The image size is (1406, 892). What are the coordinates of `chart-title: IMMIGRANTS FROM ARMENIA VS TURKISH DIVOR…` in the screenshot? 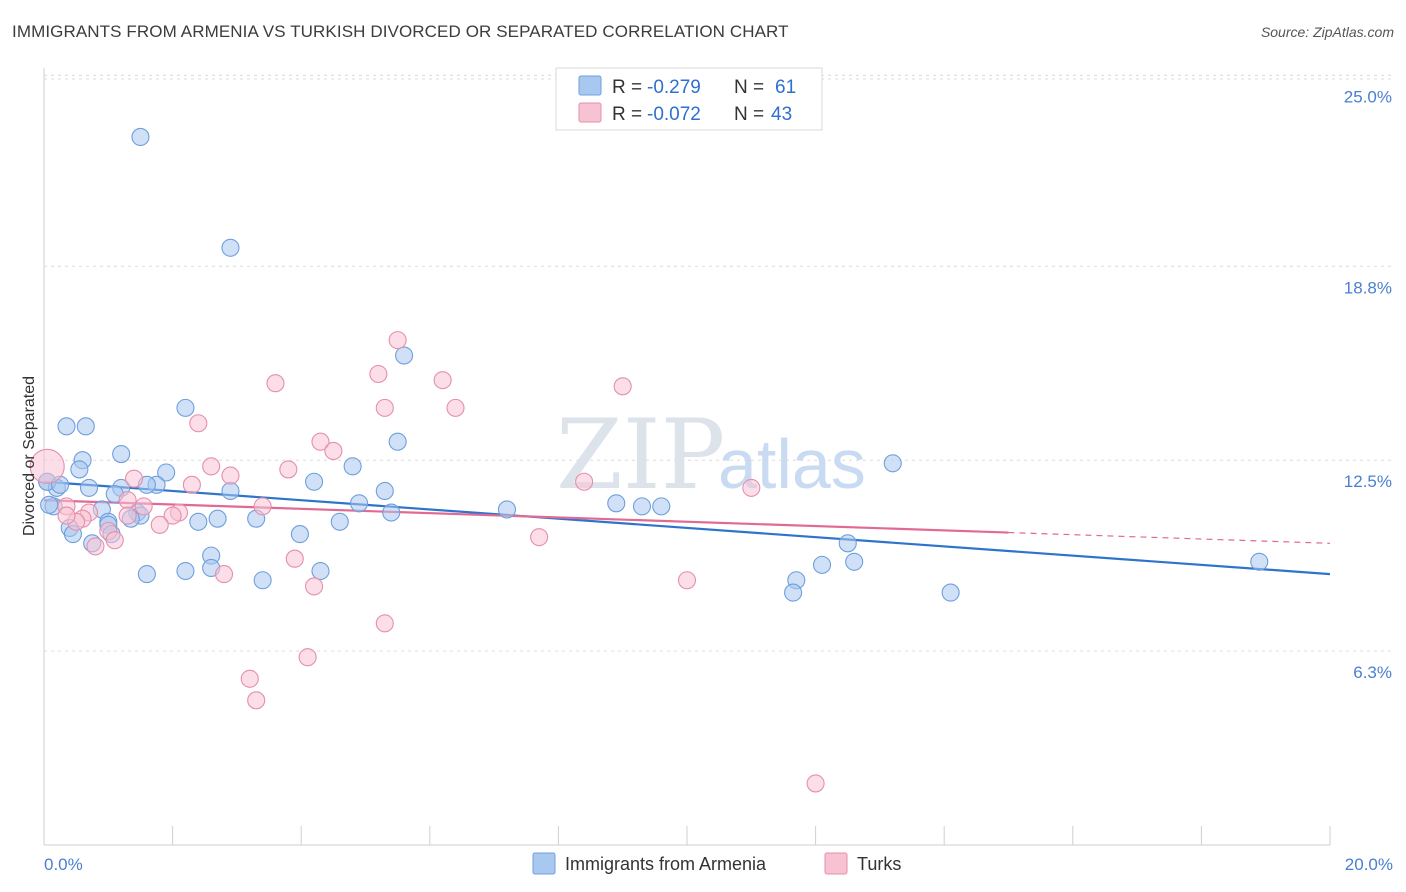 It's located at (400, 31).